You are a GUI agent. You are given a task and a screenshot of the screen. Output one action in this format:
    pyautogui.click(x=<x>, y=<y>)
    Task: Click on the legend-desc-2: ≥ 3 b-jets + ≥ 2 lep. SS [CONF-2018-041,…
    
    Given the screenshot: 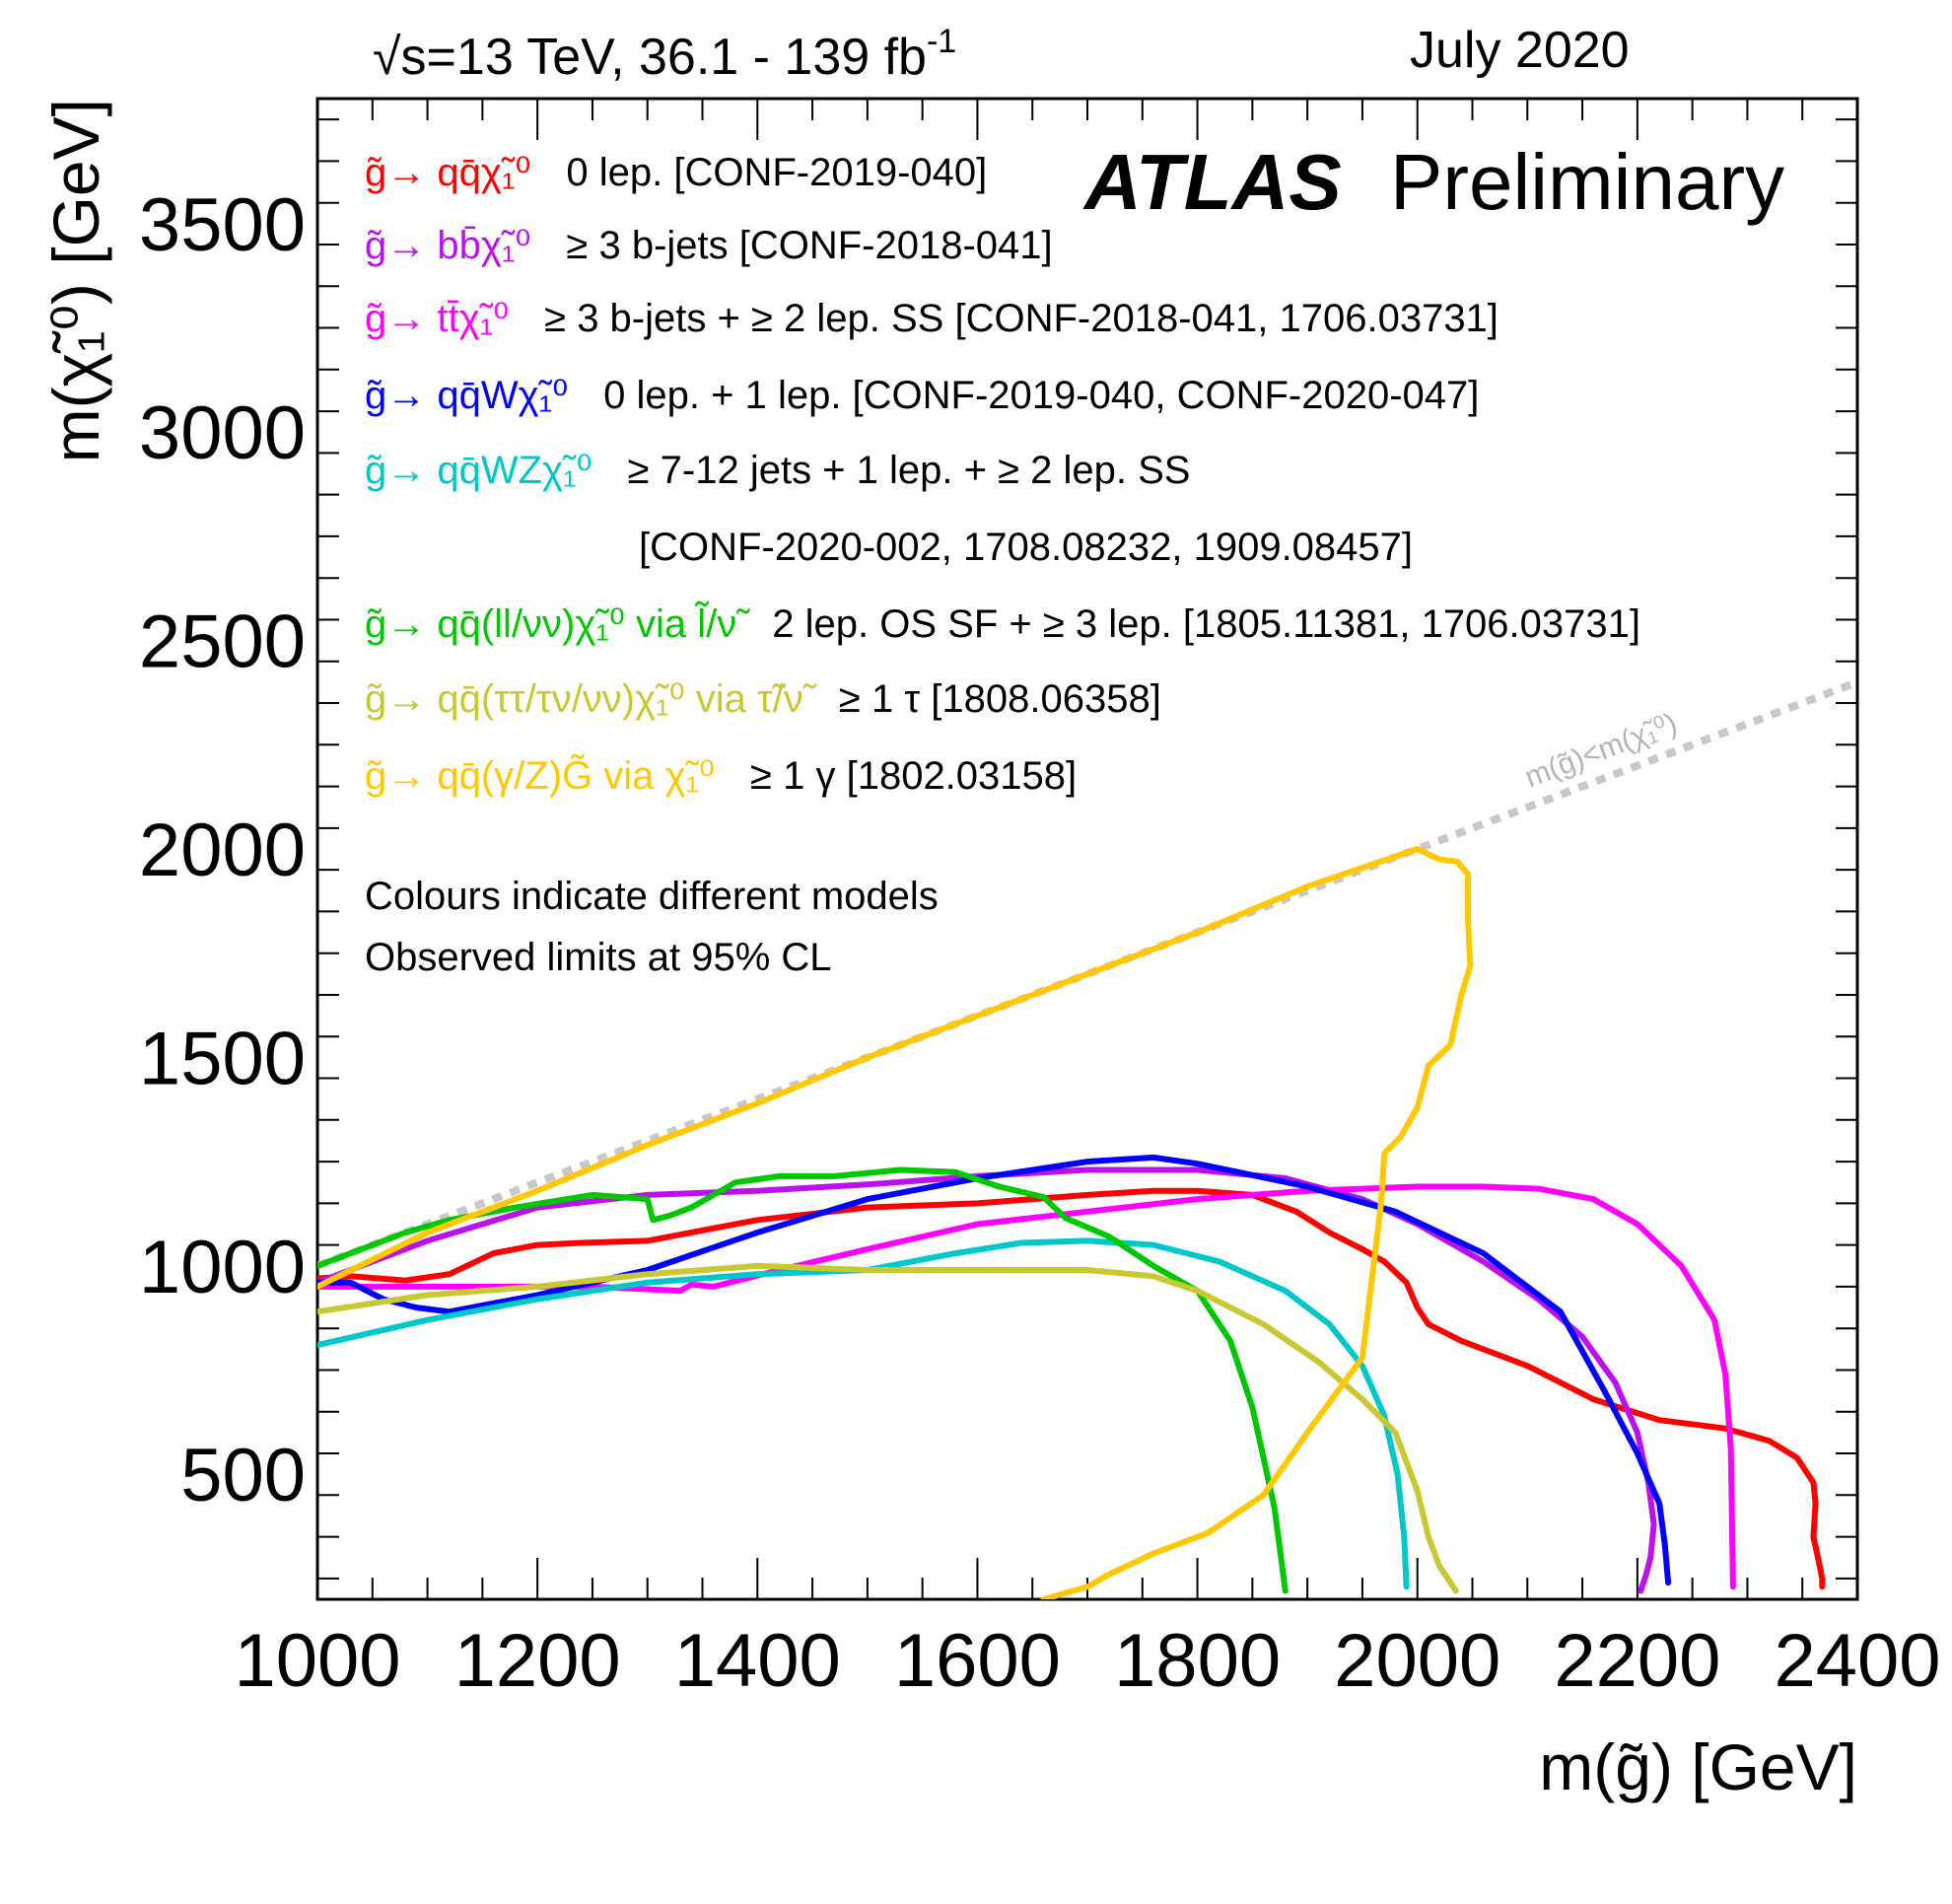 What is the action you would take?
    pyautogui.click(x=1022, y=318)
    